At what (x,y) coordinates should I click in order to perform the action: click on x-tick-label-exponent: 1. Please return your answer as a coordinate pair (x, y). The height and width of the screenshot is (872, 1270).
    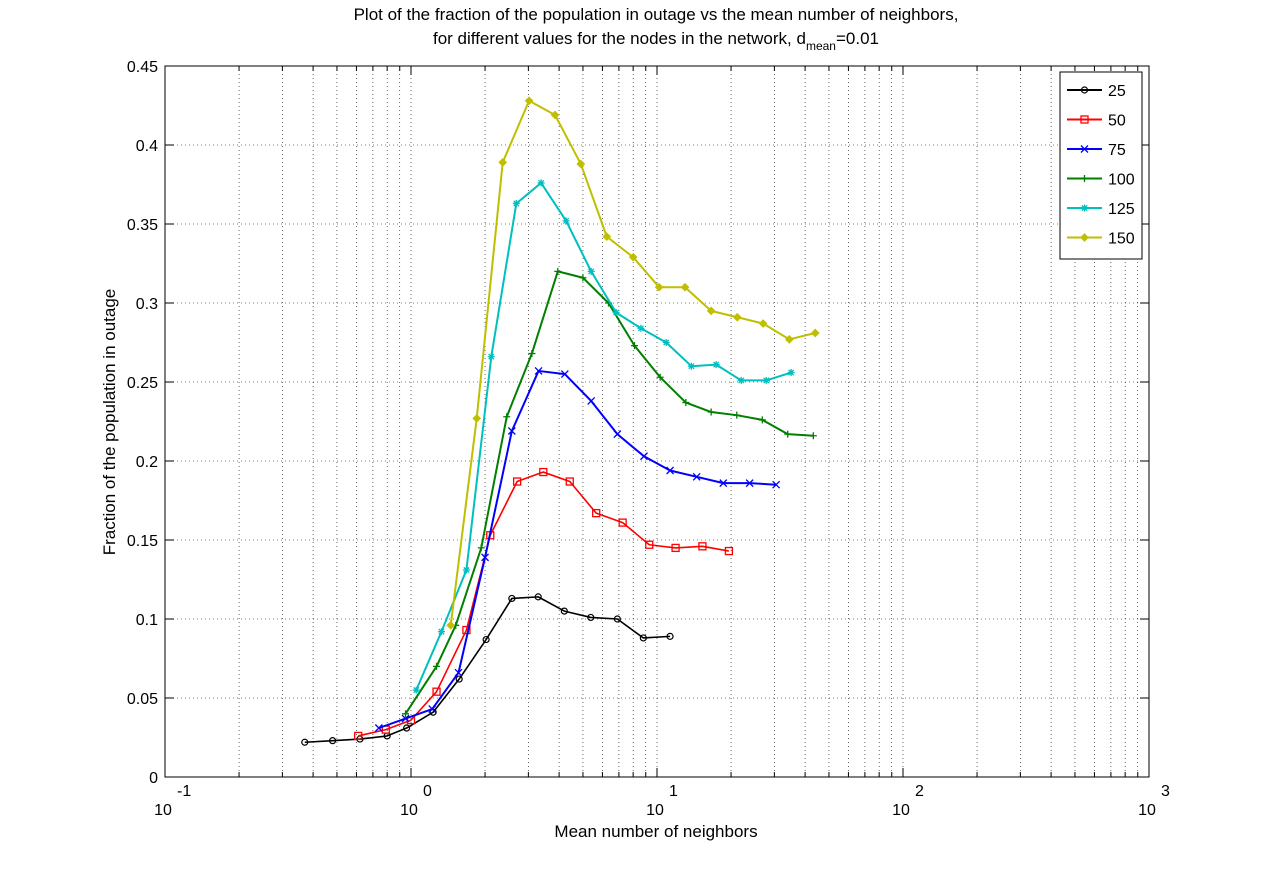
    Looking at the image, I should click on (673, 791).